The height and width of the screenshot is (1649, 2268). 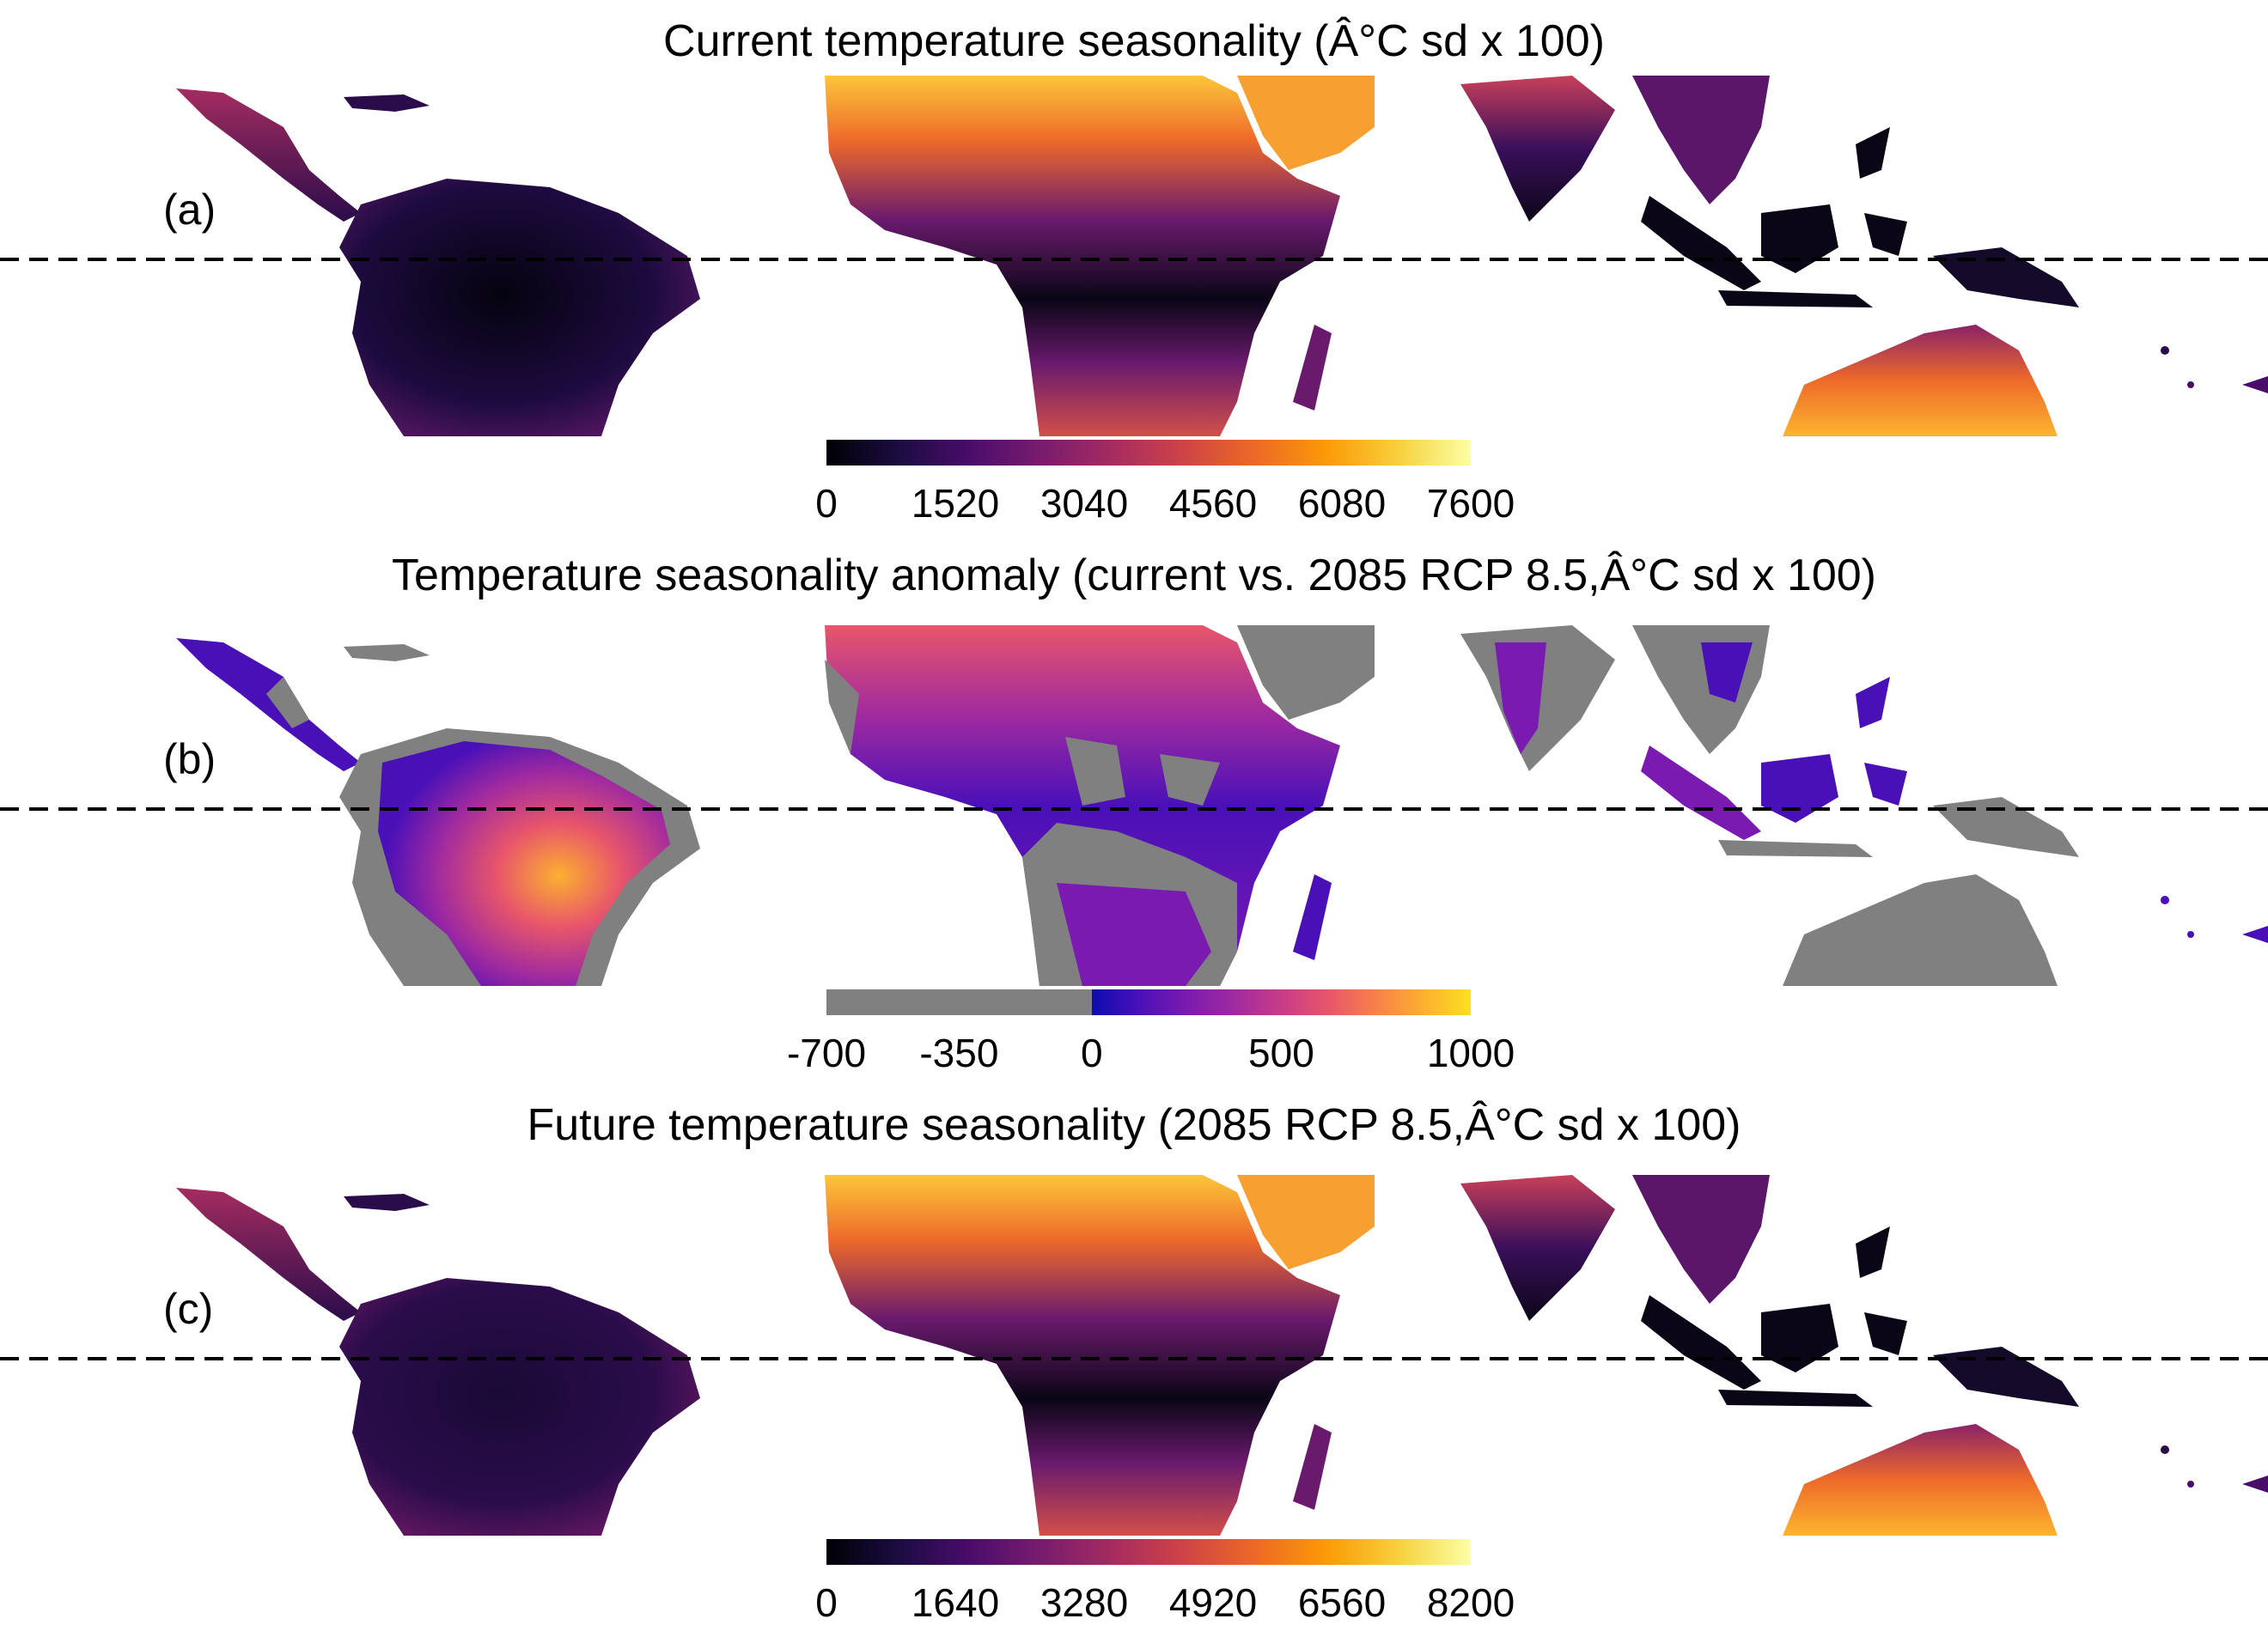 What do you see at coordinates (1148, 453) in the screenshot?
I see `colorbar-a` at bounding box center [1148, 453].